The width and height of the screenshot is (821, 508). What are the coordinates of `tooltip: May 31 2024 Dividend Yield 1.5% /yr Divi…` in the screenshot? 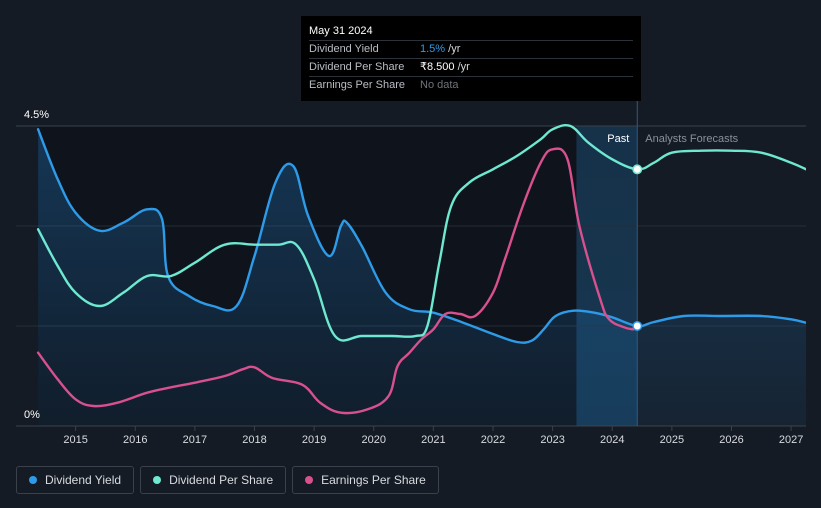 It's located at (471, 58).